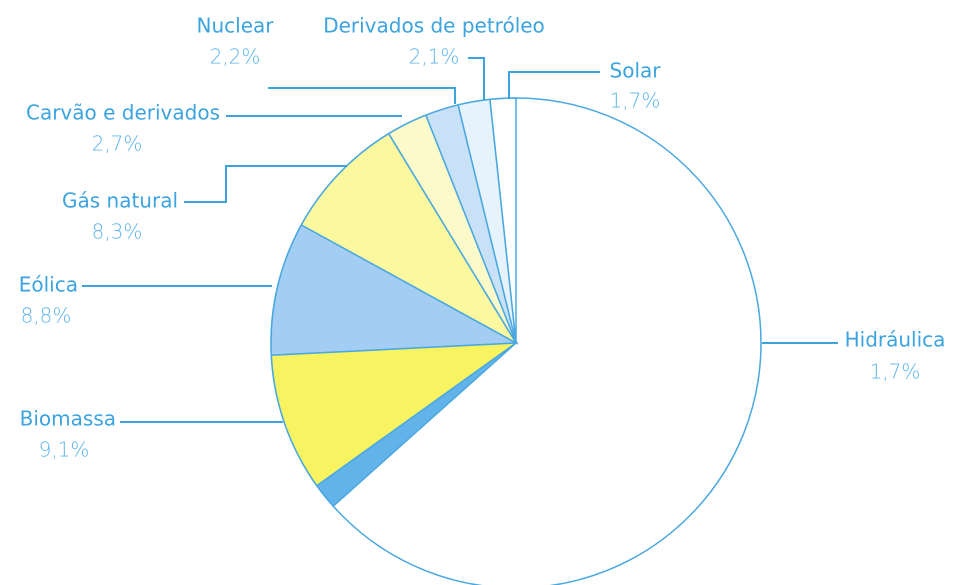 The width and height of the screenshot is (956, 585). Describe the element at coordinates (434, 57) in the screenshot. I see `value-label: 2,1%` at that location.